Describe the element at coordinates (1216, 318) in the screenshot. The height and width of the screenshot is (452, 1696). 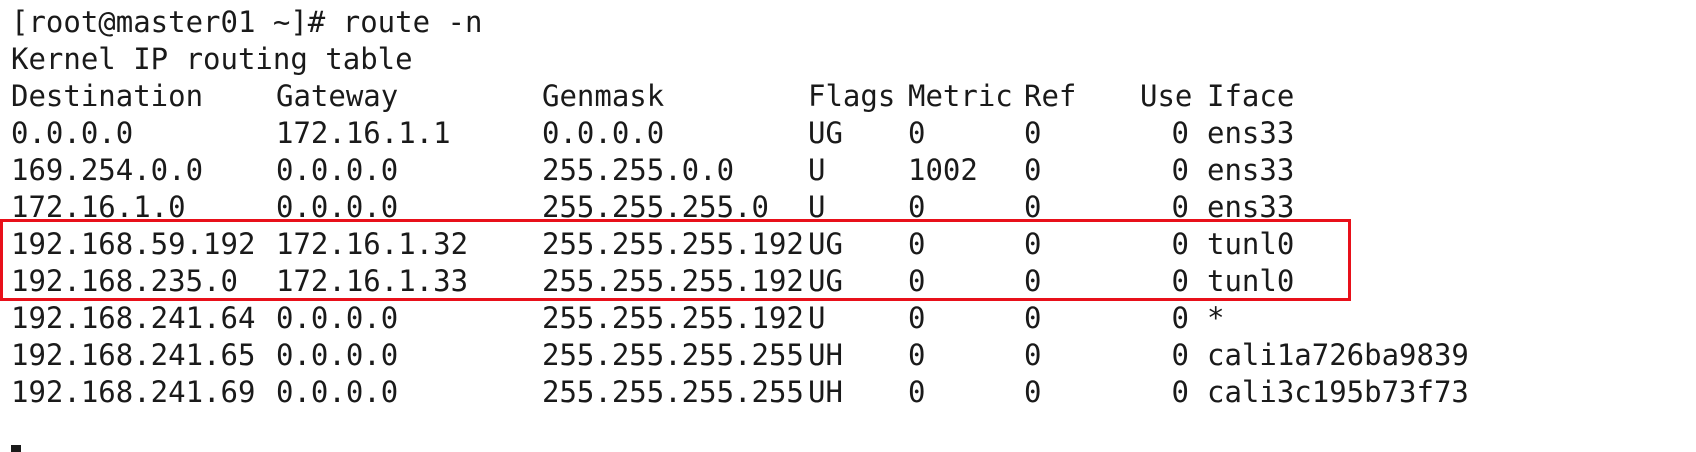
I see `cell-iface: *` at that location.